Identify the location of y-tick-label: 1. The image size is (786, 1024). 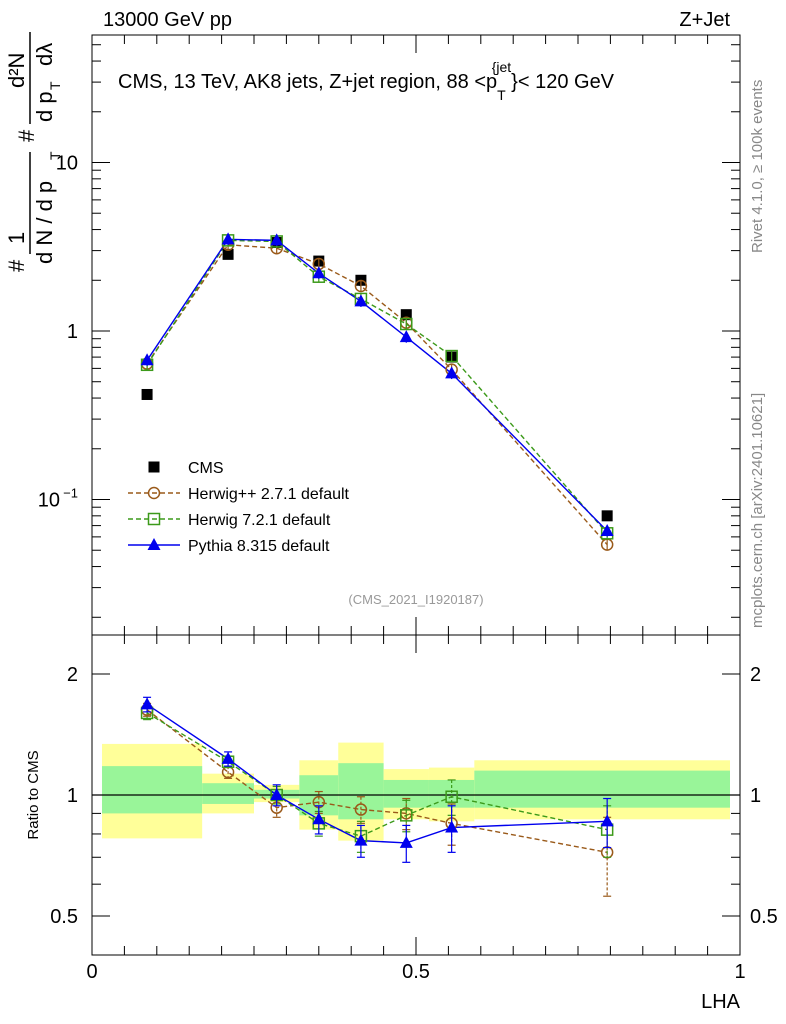
(72, 332).